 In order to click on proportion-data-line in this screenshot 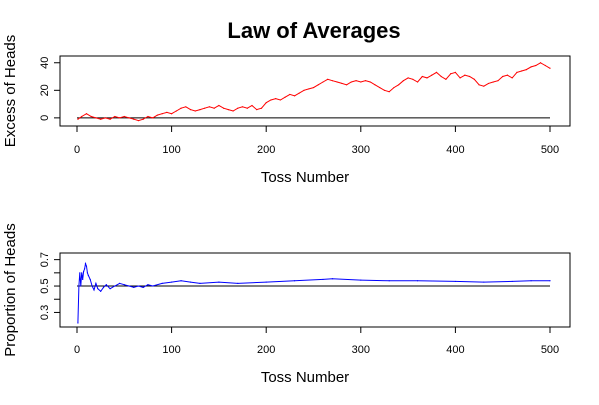, I will do `click(313, 292)`.